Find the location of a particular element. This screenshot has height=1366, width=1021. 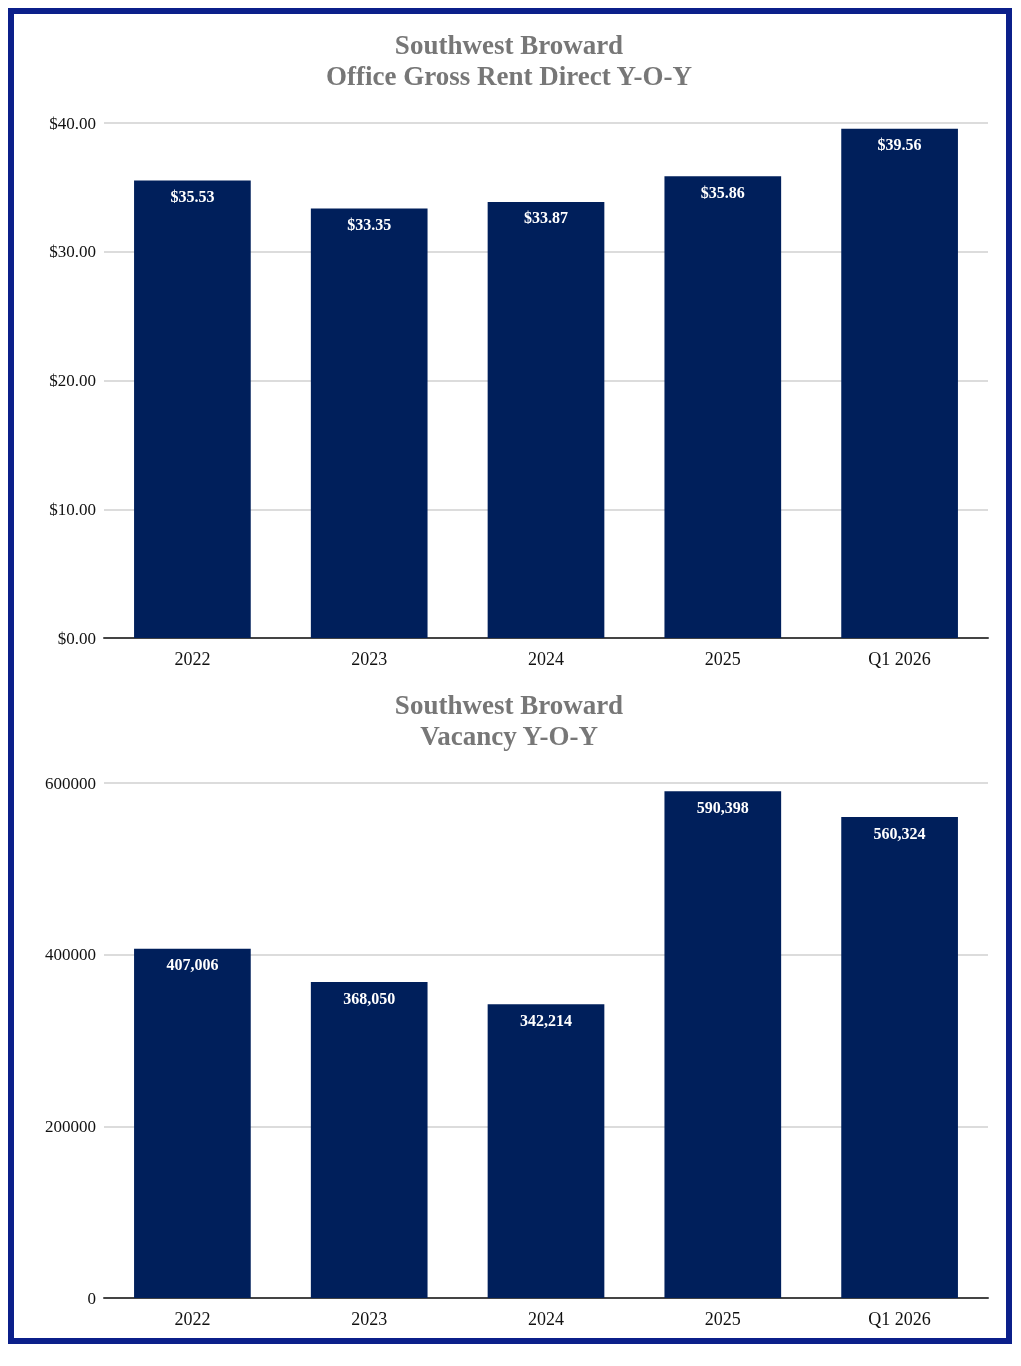

y-tick-label: $10.00 is located at coordinates (72, 509).